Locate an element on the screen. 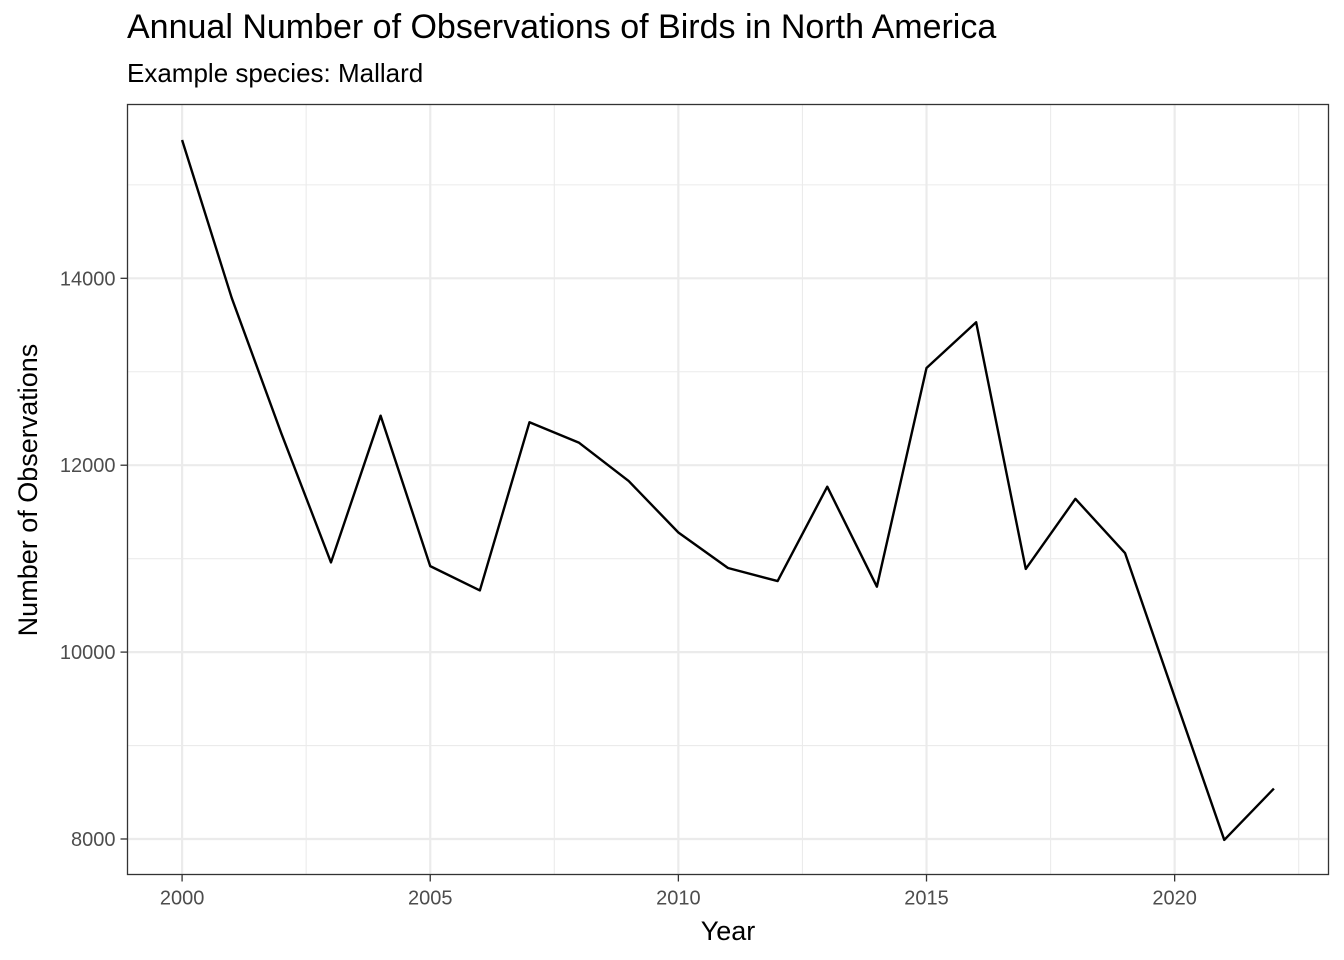 The height and width of the screenshot is (960, 1344). y-tick-label: 14000 is located at coordinates (88, 279).